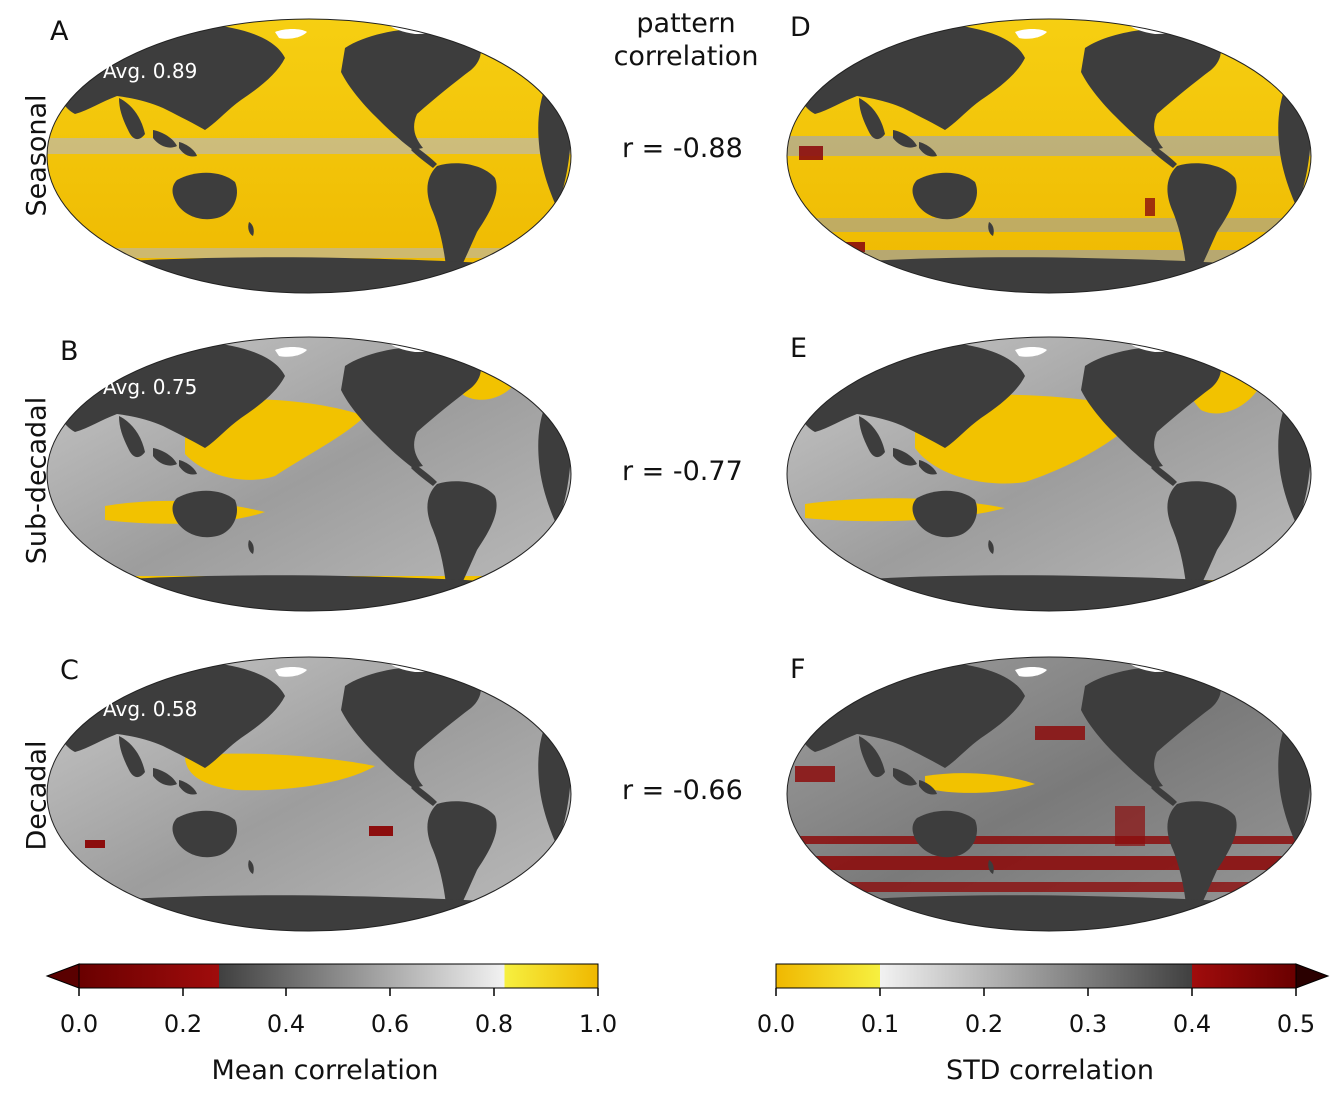 Image resolution: width=1332 pixels, height=1103 pixels. Describe the element at coordinates (1049, 794) in the screenshot. I see `map-panel-f` at that location.